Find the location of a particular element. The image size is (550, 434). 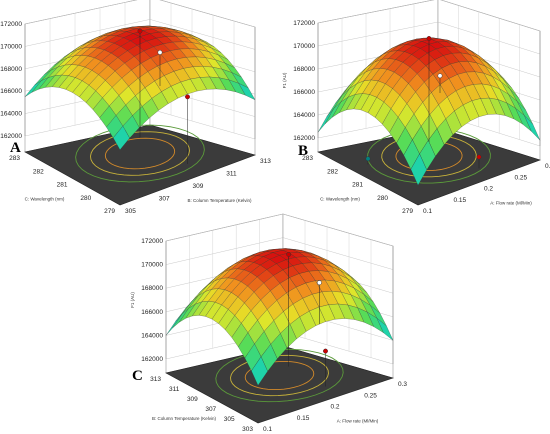

x-axis-title: B: Column Temperature (Kelvin) is located at coordinates (184, 418).